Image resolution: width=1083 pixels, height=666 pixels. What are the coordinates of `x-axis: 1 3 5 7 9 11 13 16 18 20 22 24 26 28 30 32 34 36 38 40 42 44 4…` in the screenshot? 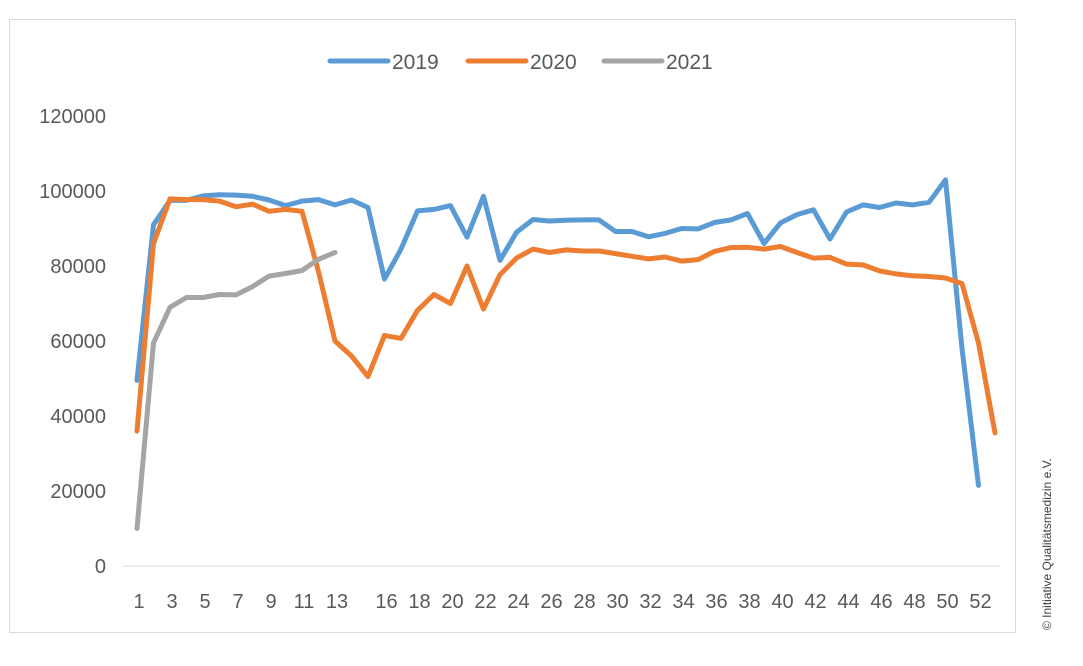 It's located at (561, 589).